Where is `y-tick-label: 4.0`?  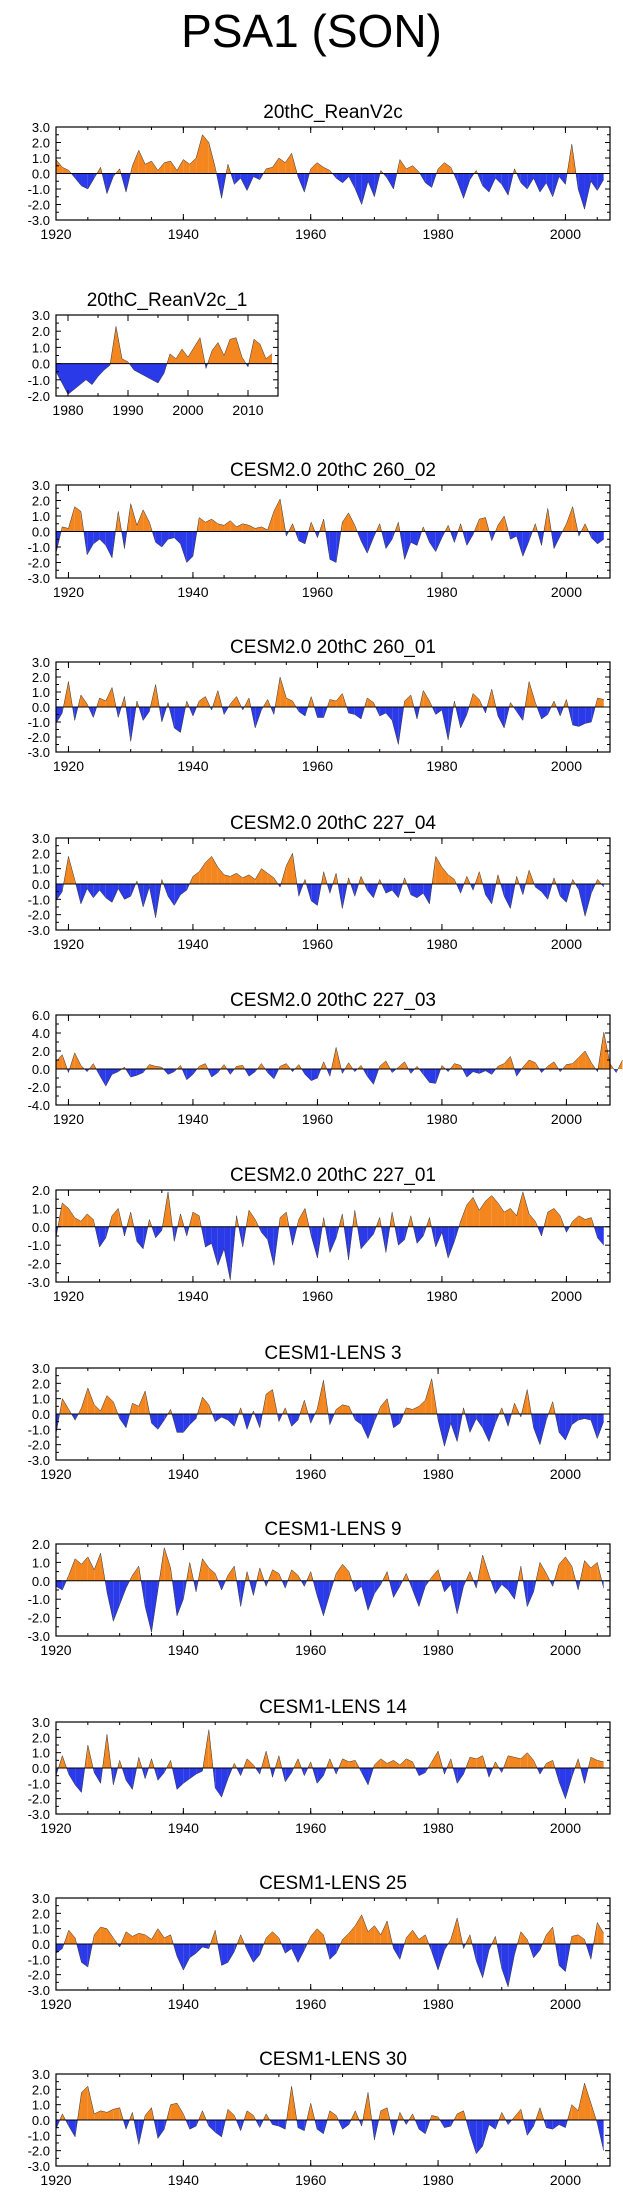 y-tick-label: 4.0 is located at coordinates (41, 1033).